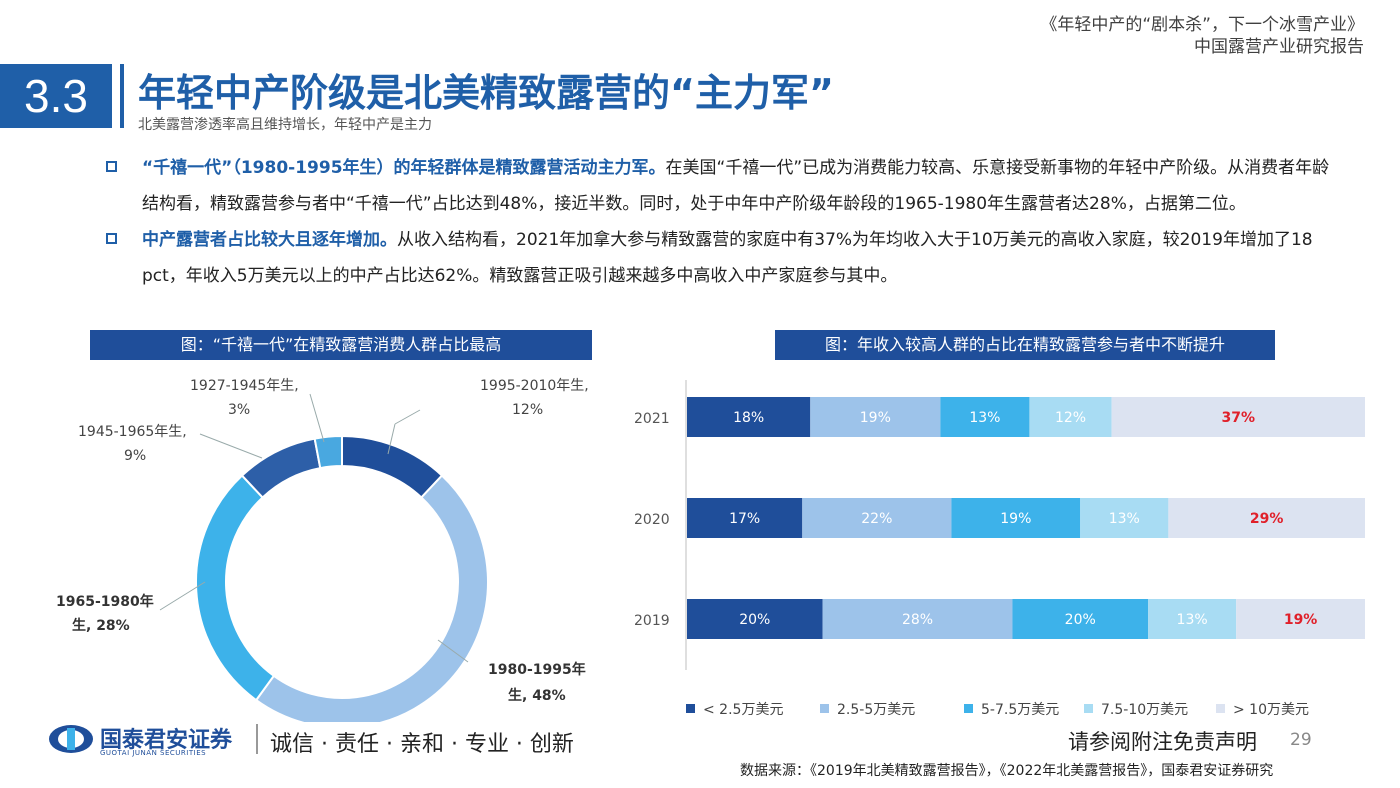 The width and height of the screenshot is (1400, 788). Describe the element at coordinates (1271, 710) in the screenshot. I see `legend-label: > 10万美元` at that location.